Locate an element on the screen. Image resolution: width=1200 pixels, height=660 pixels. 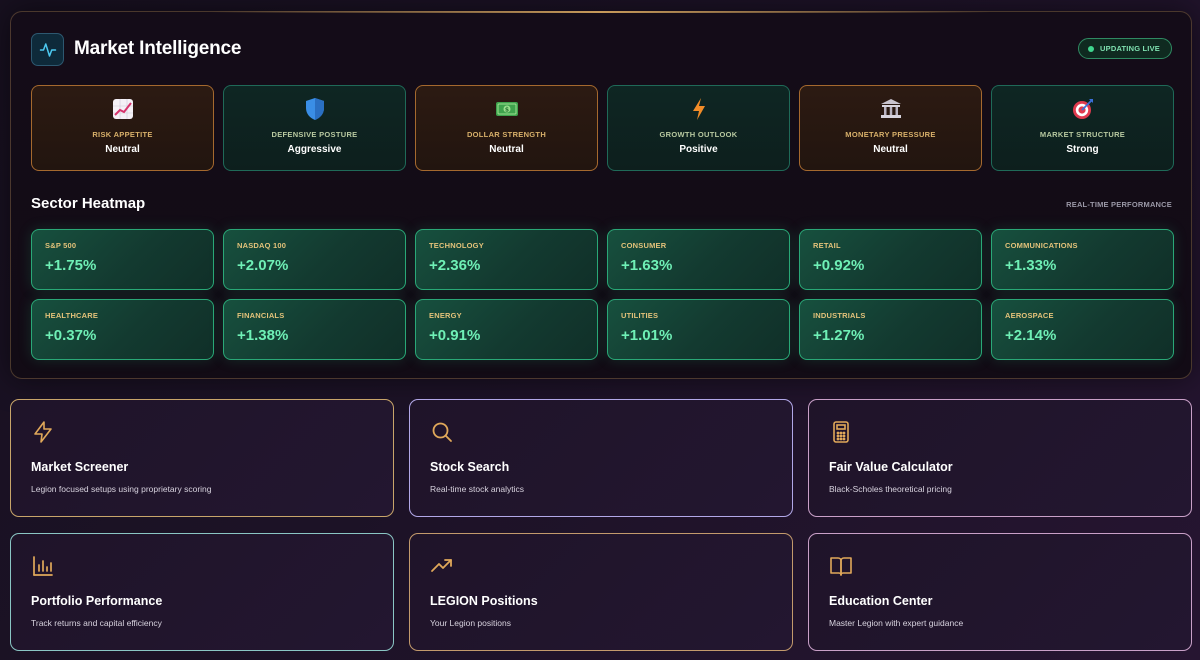
sector-name: RETAIL is located at coordinates (827, 245).